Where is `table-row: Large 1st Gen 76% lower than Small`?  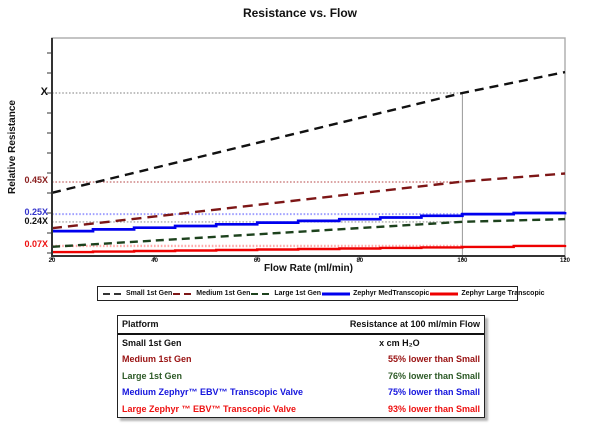
table-row: Large 1st Gen 76% lower than Small is located at coordinates (301, 376).